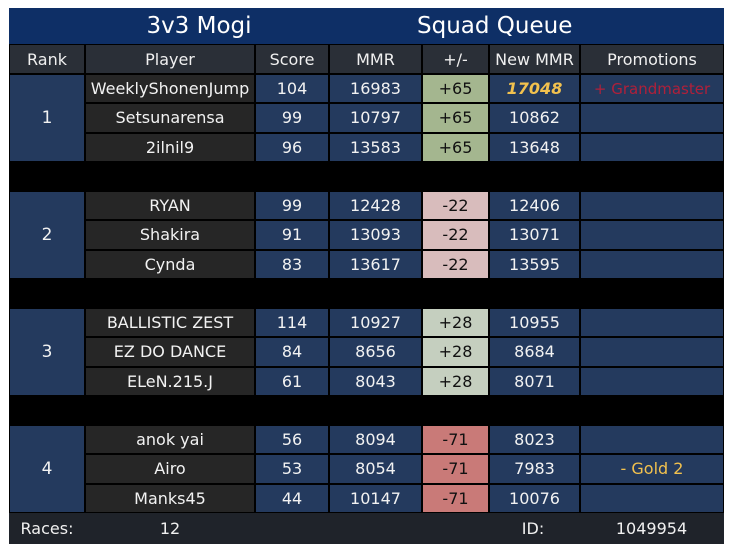  Describe the element at coordinates (170, 264) in the screenshot. I see `player-name: Cynda` at that location.